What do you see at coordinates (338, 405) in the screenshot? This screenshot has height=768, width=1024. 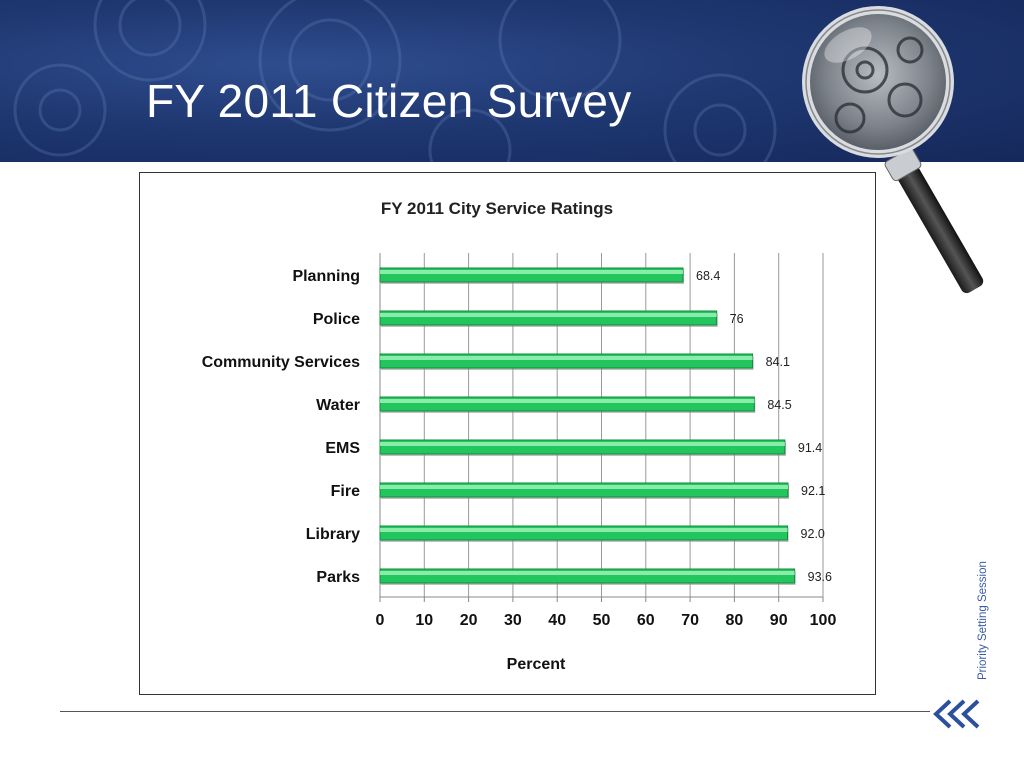 I see `category-label: Water` at bounding box center [338, 405].